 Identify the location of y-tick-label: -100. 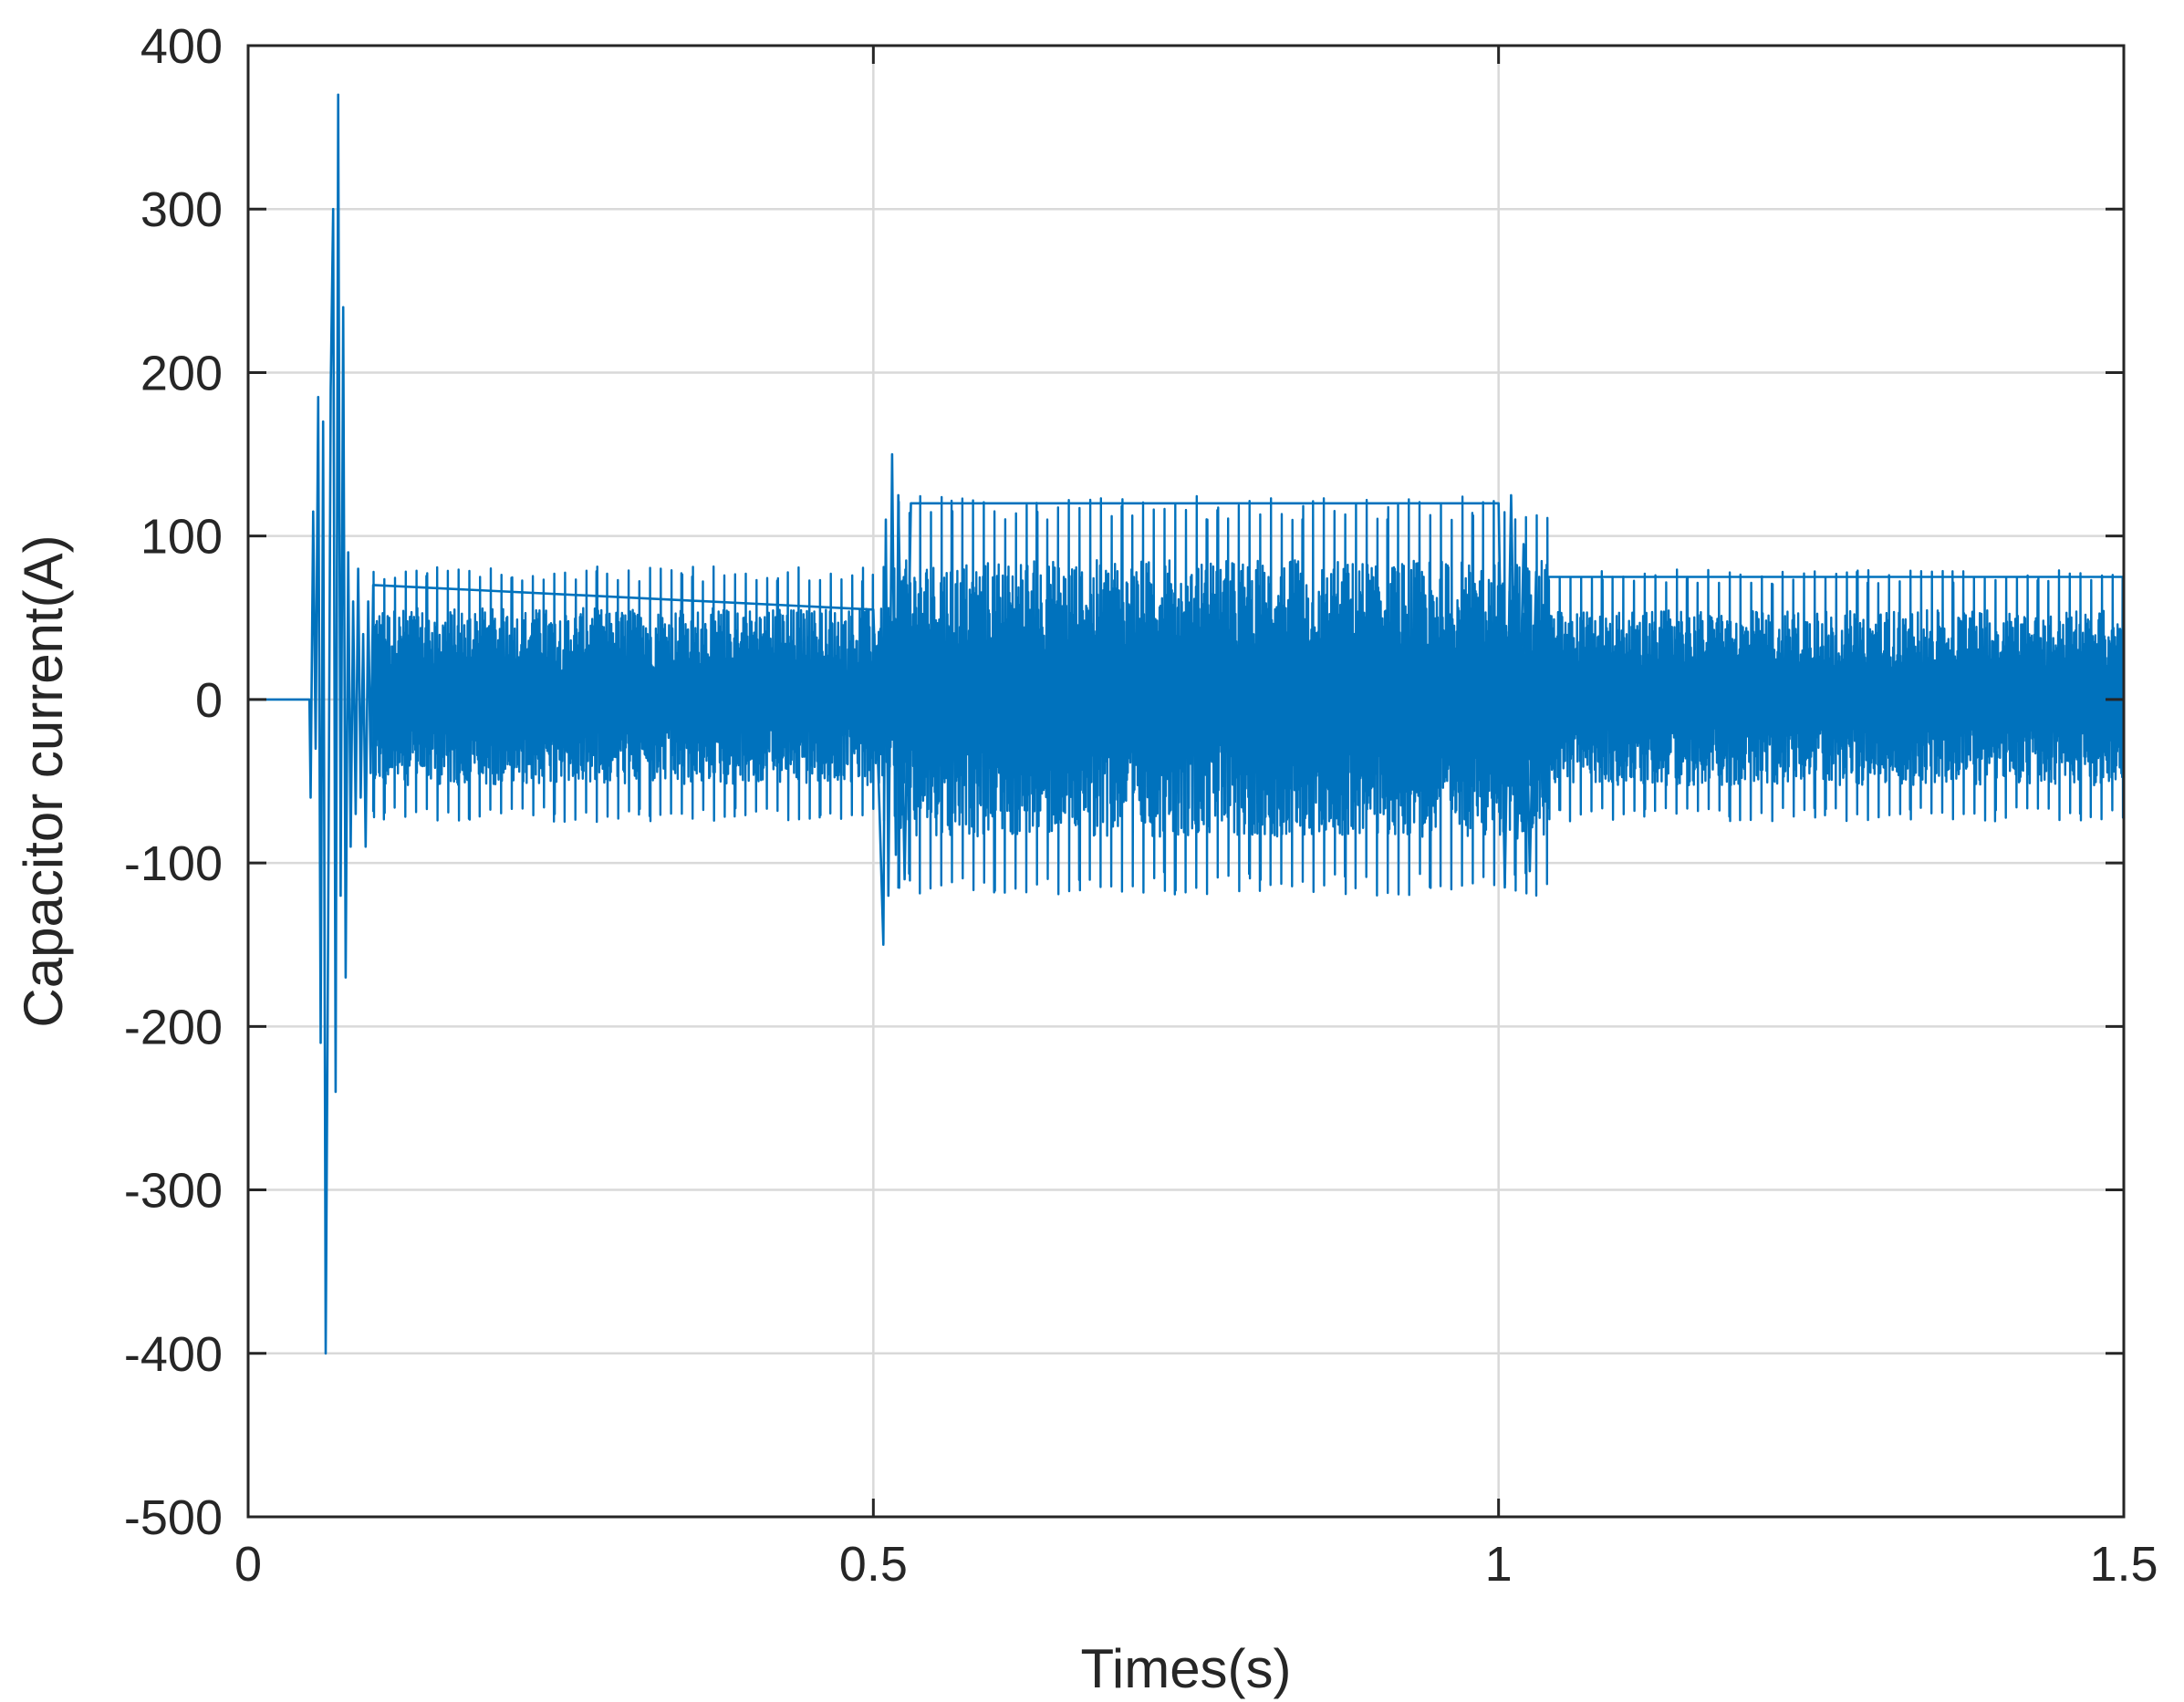
(173, 863).